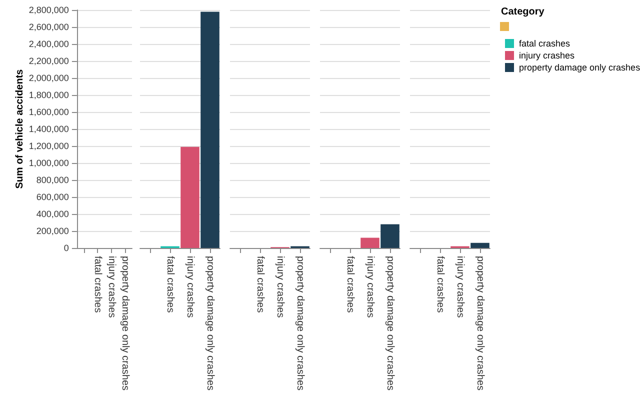 This screenshot has width=640, height=400. Describe the element at coordinates (547, 55) in the screenshot. I see `legend-label: injury crashes` at that location.